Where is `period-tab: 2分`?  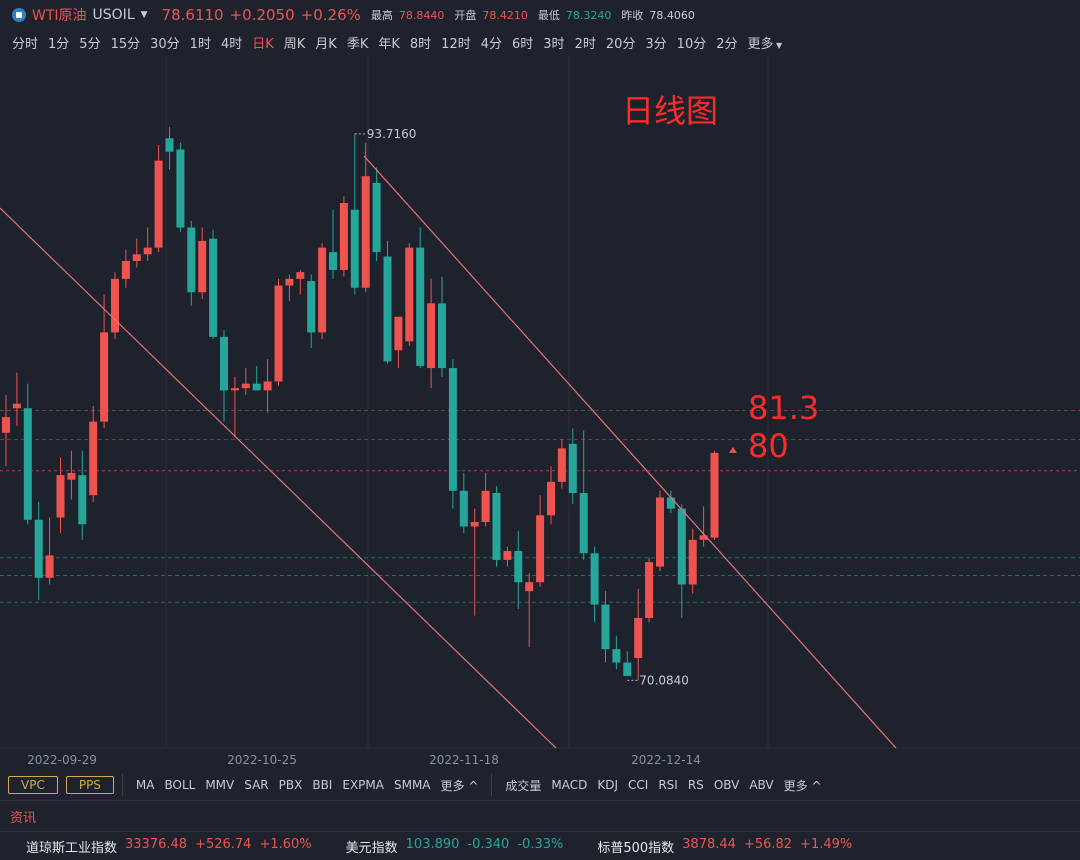
period-tab: 2分 is located at coordinates (727, 44).